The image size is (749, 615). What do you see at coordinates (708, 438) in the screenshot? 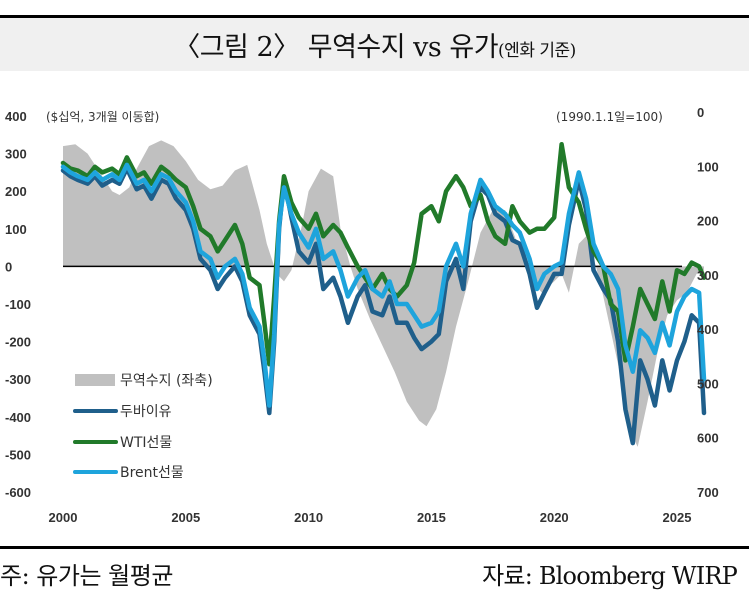
I see `right-tick-label: 600` at bounding box center [708, 438].